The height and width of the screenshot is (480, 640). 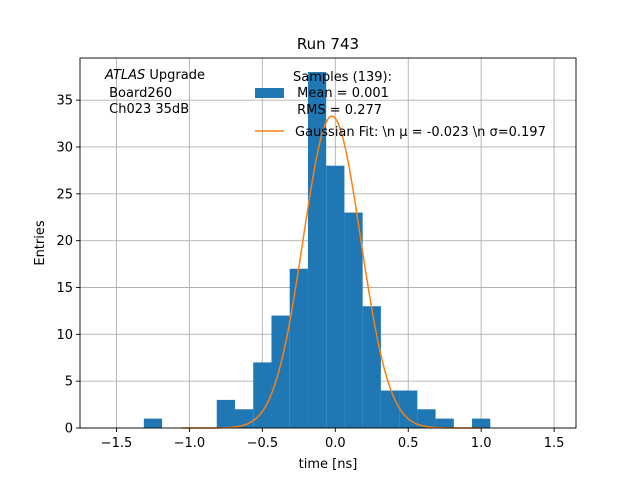 I want to click on legend-samples-patch, so click(x=269, y=93).